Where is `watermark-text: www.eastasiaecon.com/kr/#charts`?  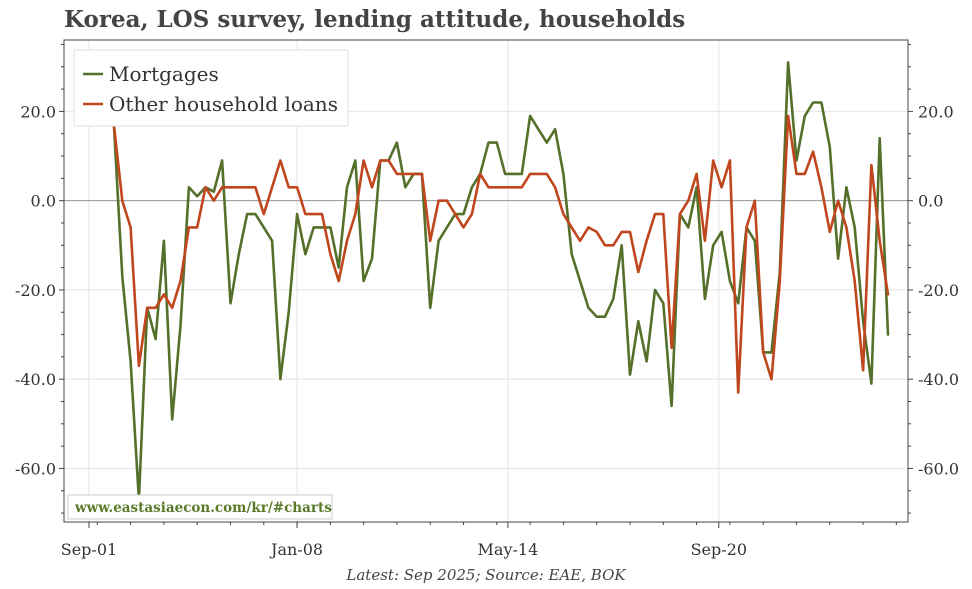
watermark-text: www.eastasiaecon.com/kr/#charts is located at coordinates (203, 508).